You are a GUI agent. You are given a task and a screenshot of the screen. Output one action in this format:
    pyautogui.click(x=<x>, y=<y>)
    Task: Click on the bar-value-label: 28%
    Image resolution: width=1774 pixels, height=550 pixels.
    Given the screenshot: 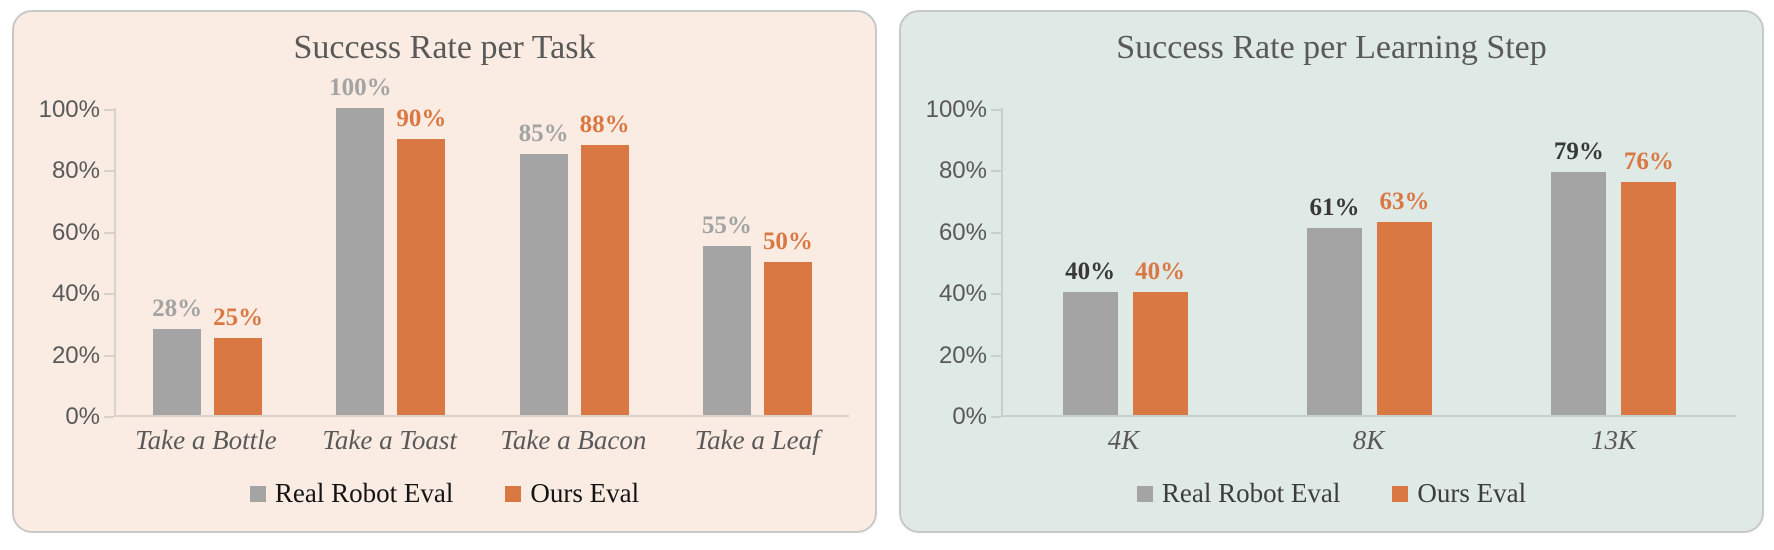 What is the action you would take?
    pyautogui.click(x=177, y=309)
    